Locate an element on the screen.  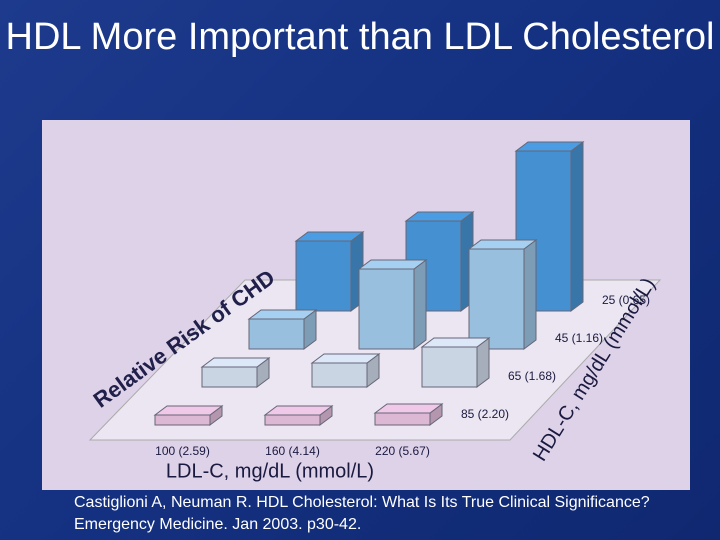
x-tick-label: 160 (4.14) is located at coordinates (292, 451).